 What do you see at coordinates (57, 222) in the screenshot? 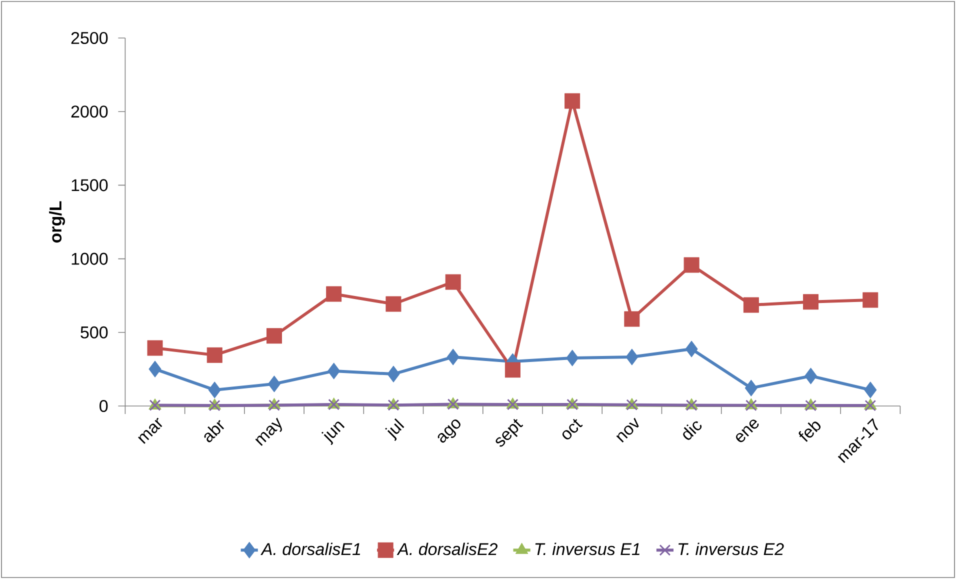
I see `y-axis-title: org/L` at bounding box center [57, 222].